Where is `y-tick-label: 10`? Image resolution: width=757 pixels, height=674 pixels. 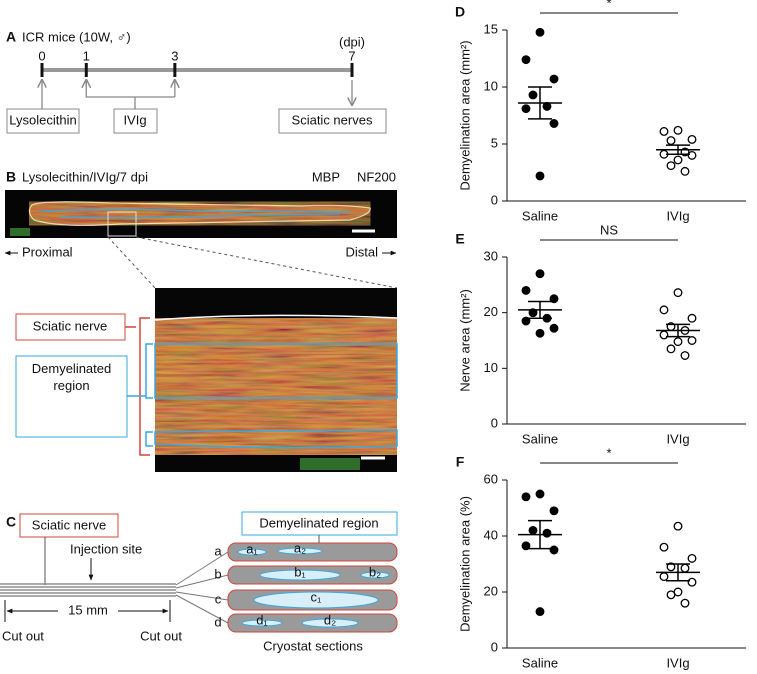
y-tick-label: 10 is located at coordinates (491, 367).